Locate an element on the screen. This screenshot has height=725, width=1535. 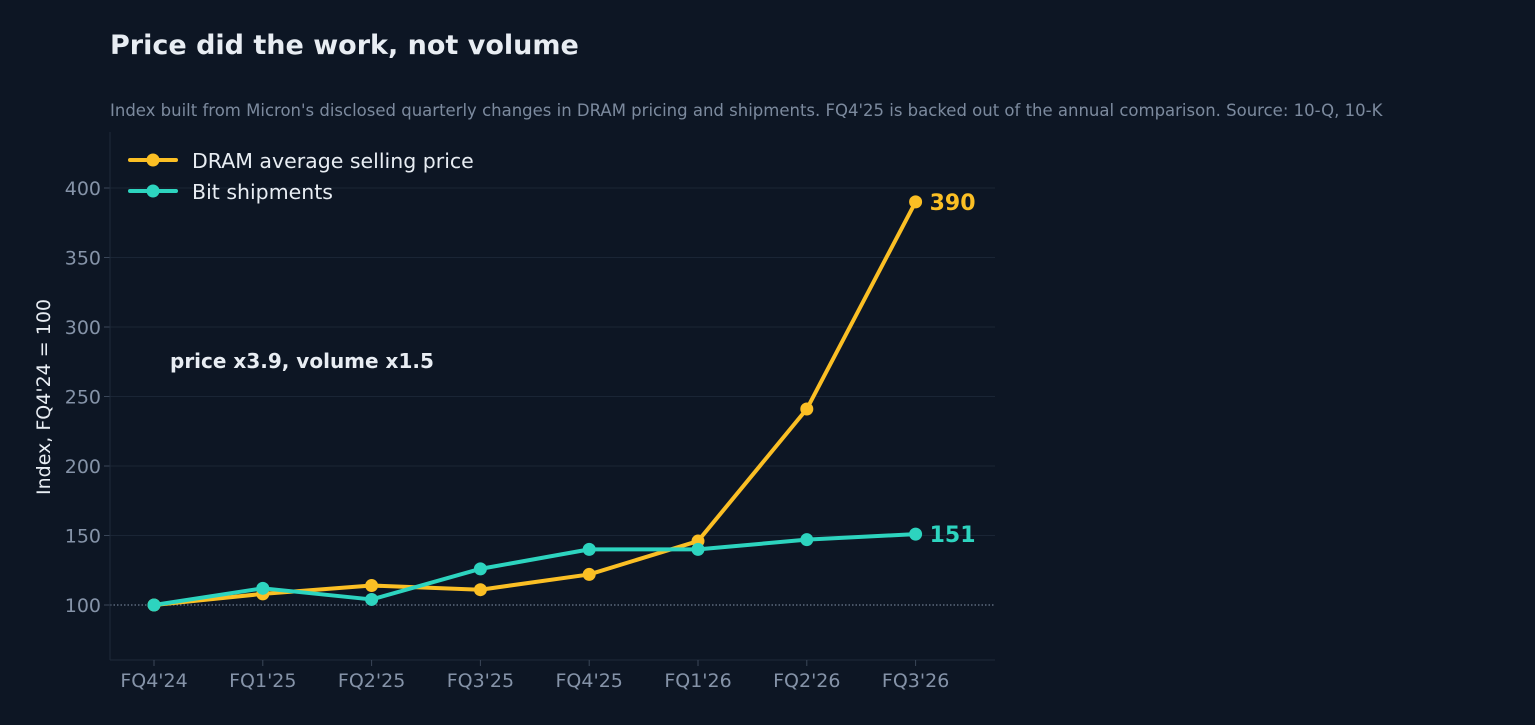
y-tick-label: 300 is located at coordinates (83, 328).